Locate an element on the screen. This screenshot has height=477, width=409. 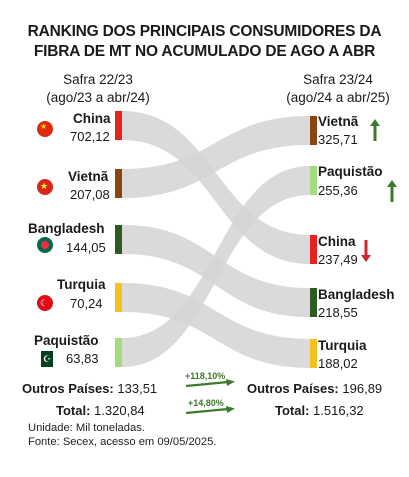
right-value-pakistan: 255,36 is located at coordinates (338, 190).